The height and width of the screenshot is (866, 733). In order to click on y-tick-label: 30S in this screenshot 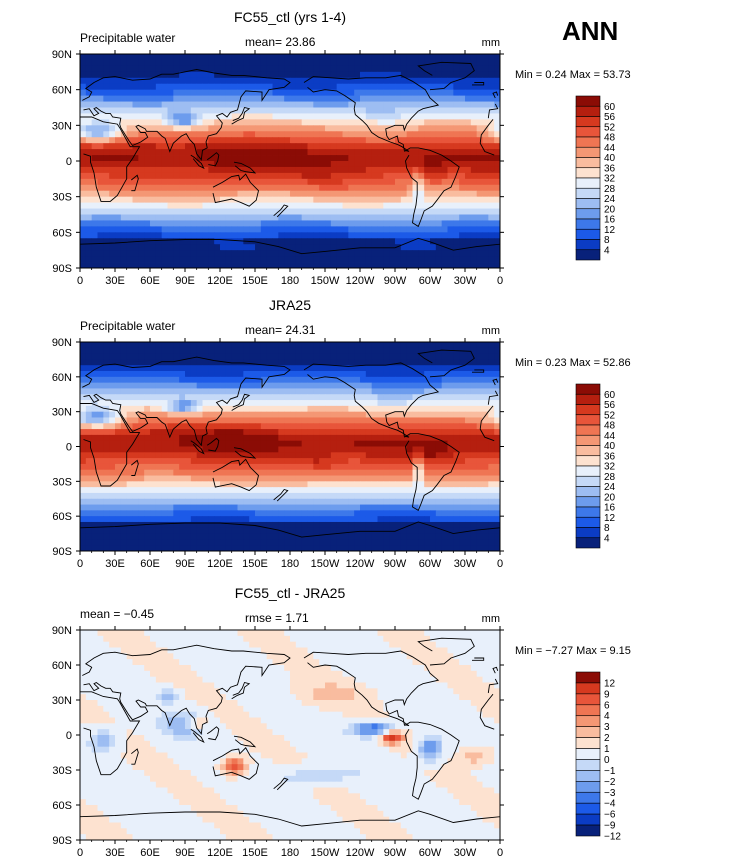, I will do `click(62, 771)`.